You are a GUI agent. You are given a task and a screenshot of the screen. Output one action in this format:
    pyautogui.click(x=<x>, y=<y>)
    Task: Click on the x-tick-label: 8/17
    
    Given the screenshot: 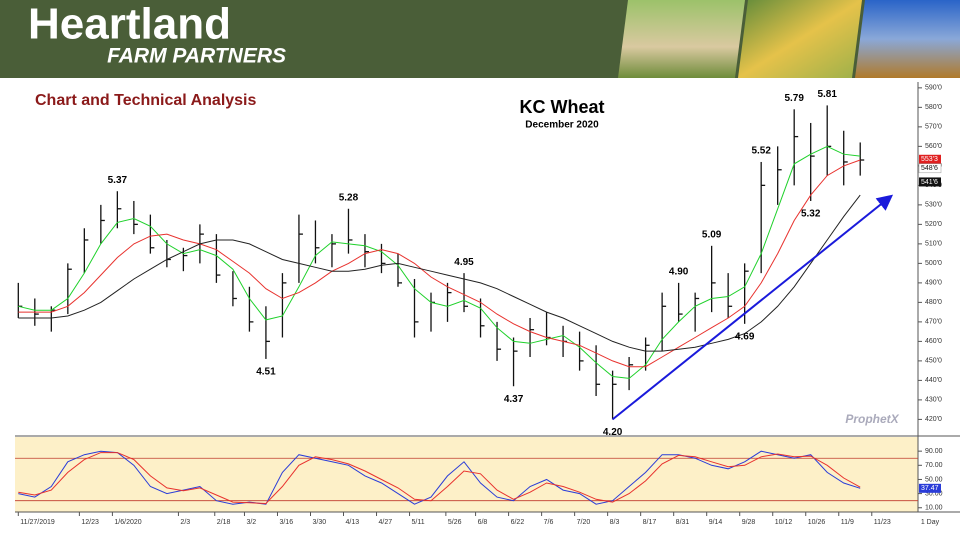 What is the action you would take?
    pyautogui.click(x=650, y=522)
    